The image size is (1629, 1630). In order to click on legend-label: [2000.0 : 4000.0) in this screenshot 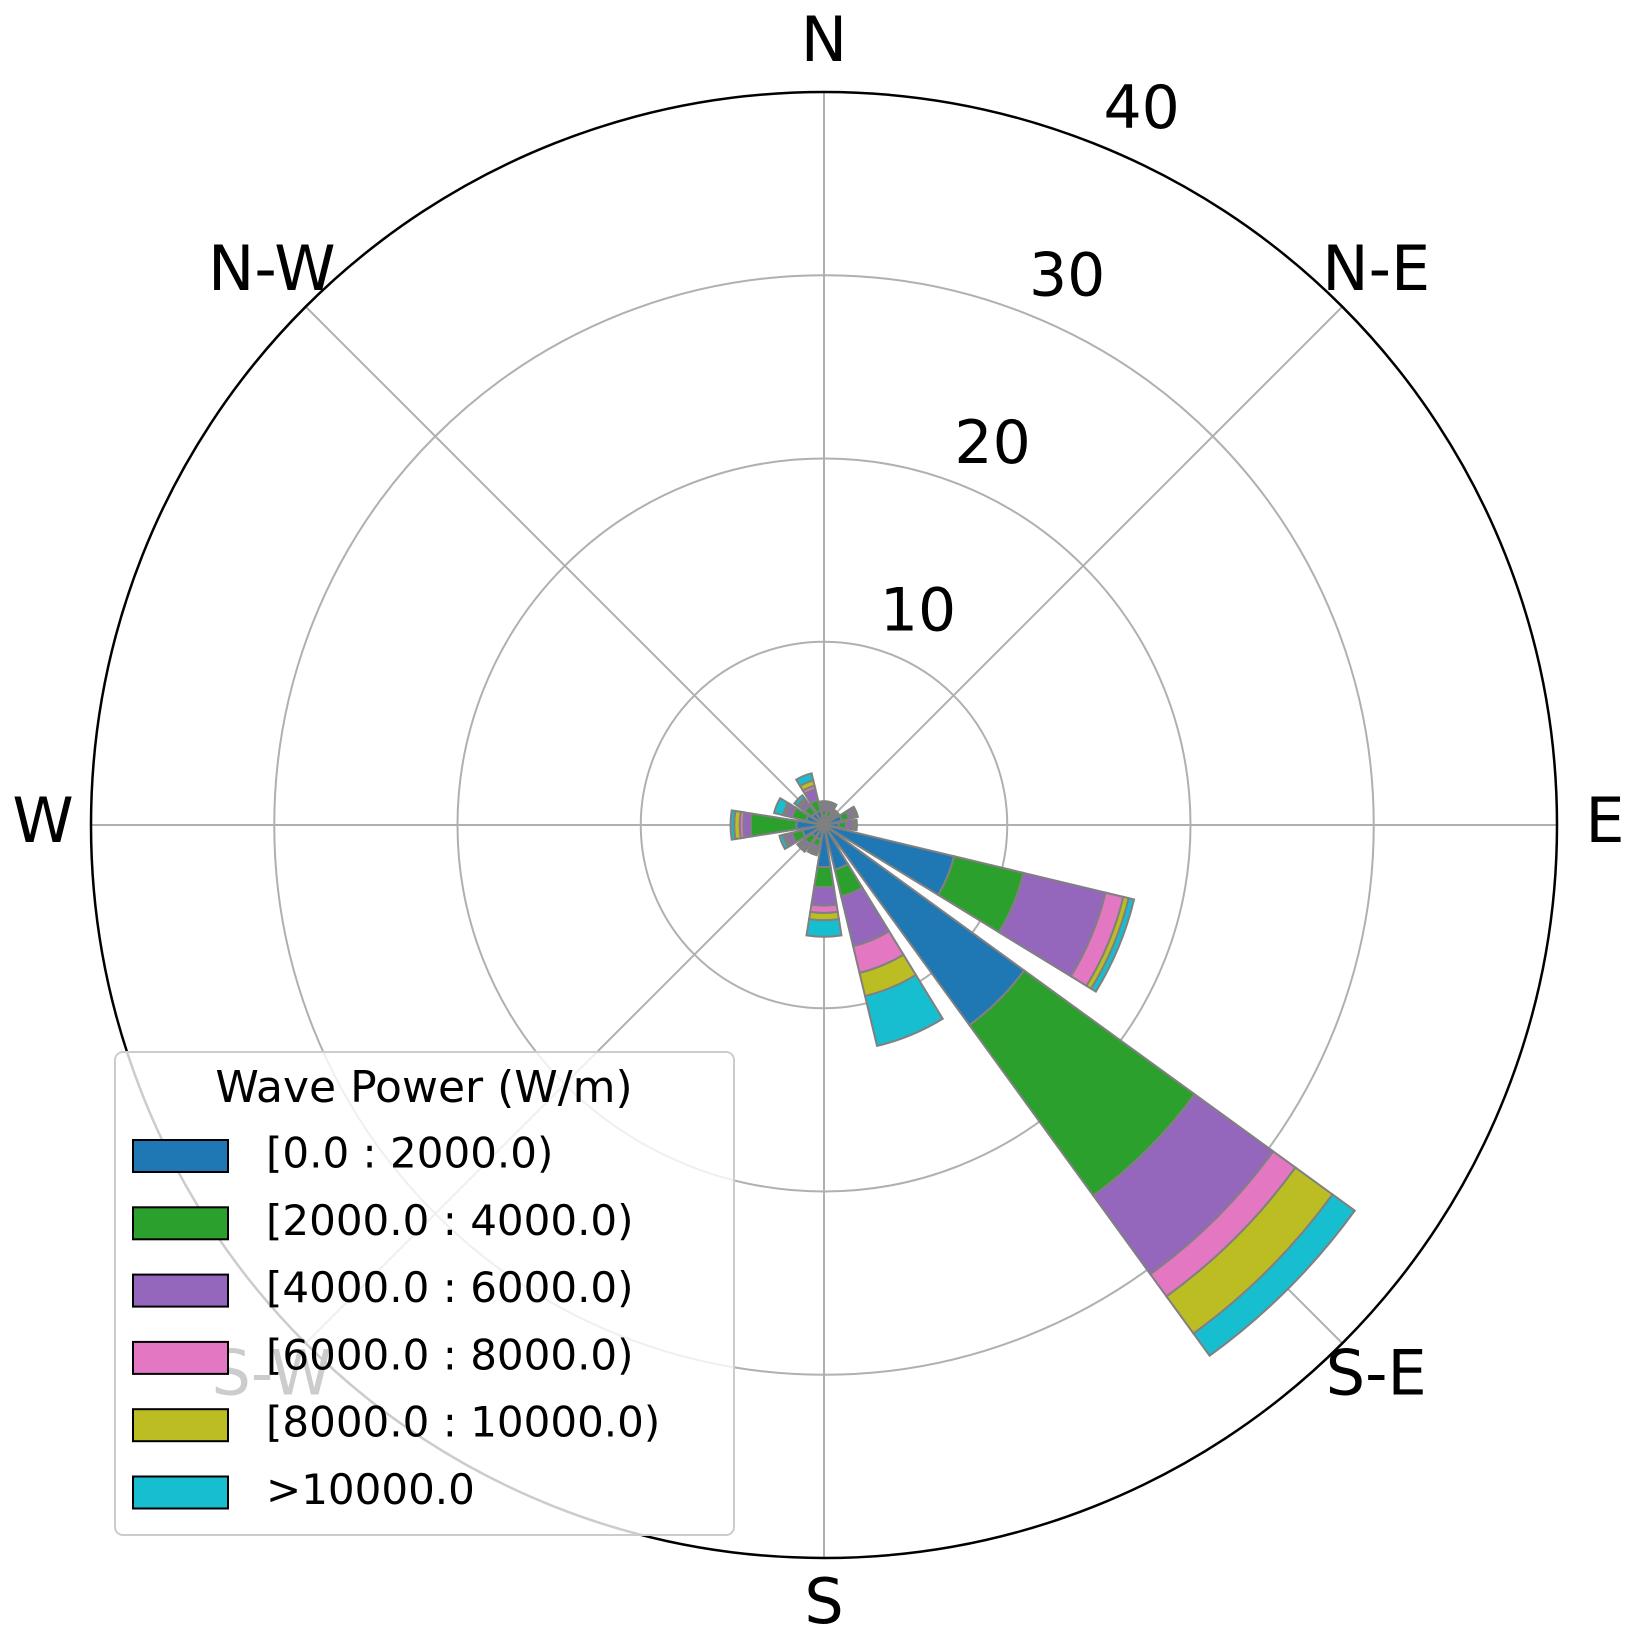, I will do `click(450, 1220)`.